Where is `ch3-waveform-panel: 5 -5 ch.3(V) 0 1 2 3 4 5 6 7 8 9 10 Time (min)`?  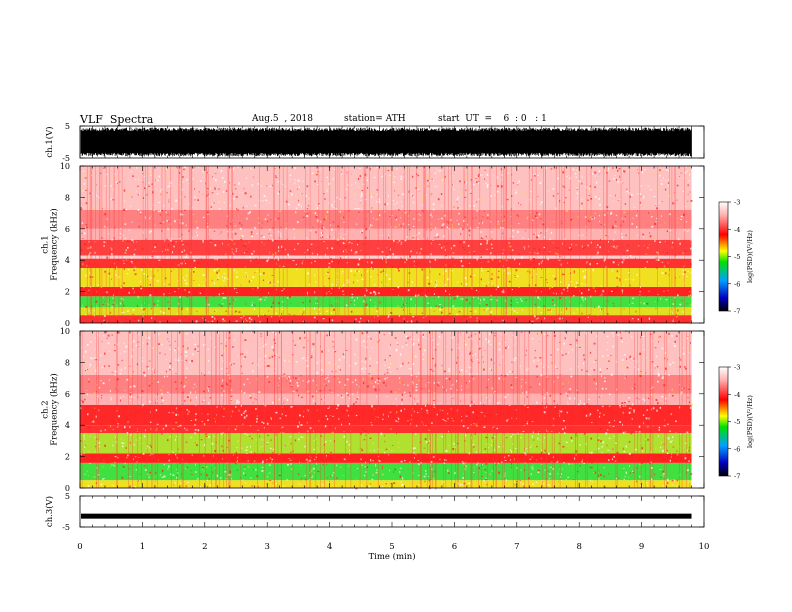
ch3-waveform-panel: 5 -5 ch.3(V) 0 1 2 3 4 5 6 7 8 9 10 Time (min) is located at coordinates (376, 527).